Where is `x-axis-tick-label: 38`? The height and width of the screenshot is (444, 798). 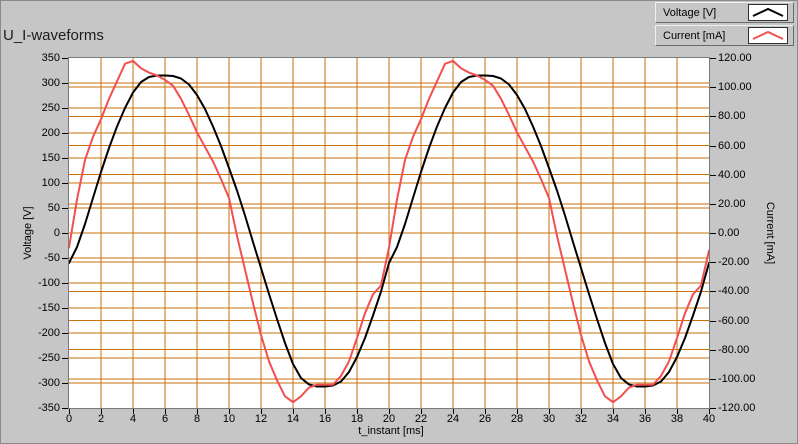
x-axis-tick-label: 38 is located at coordinates (677, 419).